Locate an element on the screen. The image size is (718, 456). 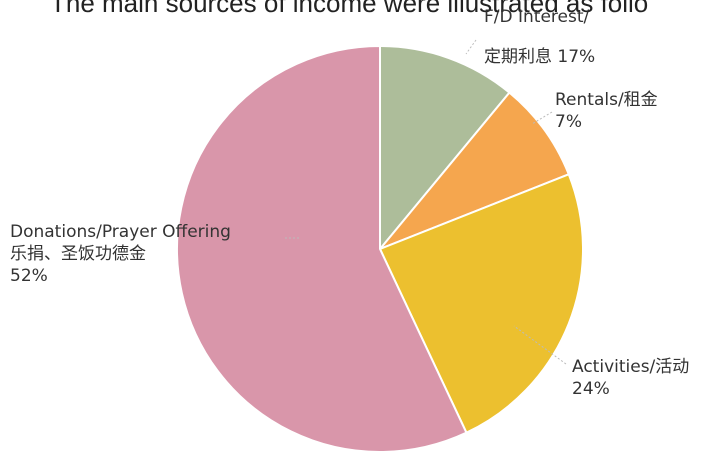
slice-label-1: Rentals/租金 7% is located at coordinates (606, 111).